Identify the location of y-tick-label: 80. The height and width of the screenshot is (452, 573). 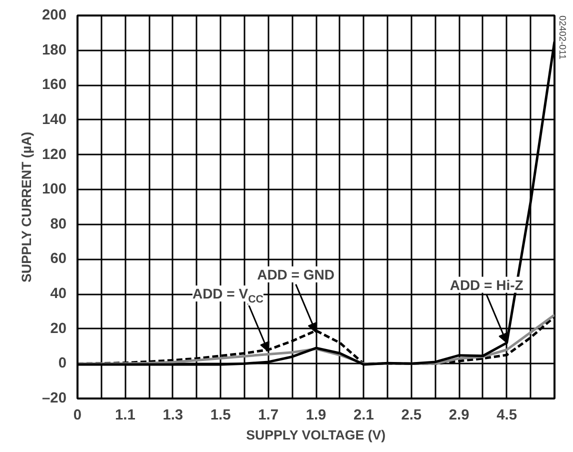
(58, 224).